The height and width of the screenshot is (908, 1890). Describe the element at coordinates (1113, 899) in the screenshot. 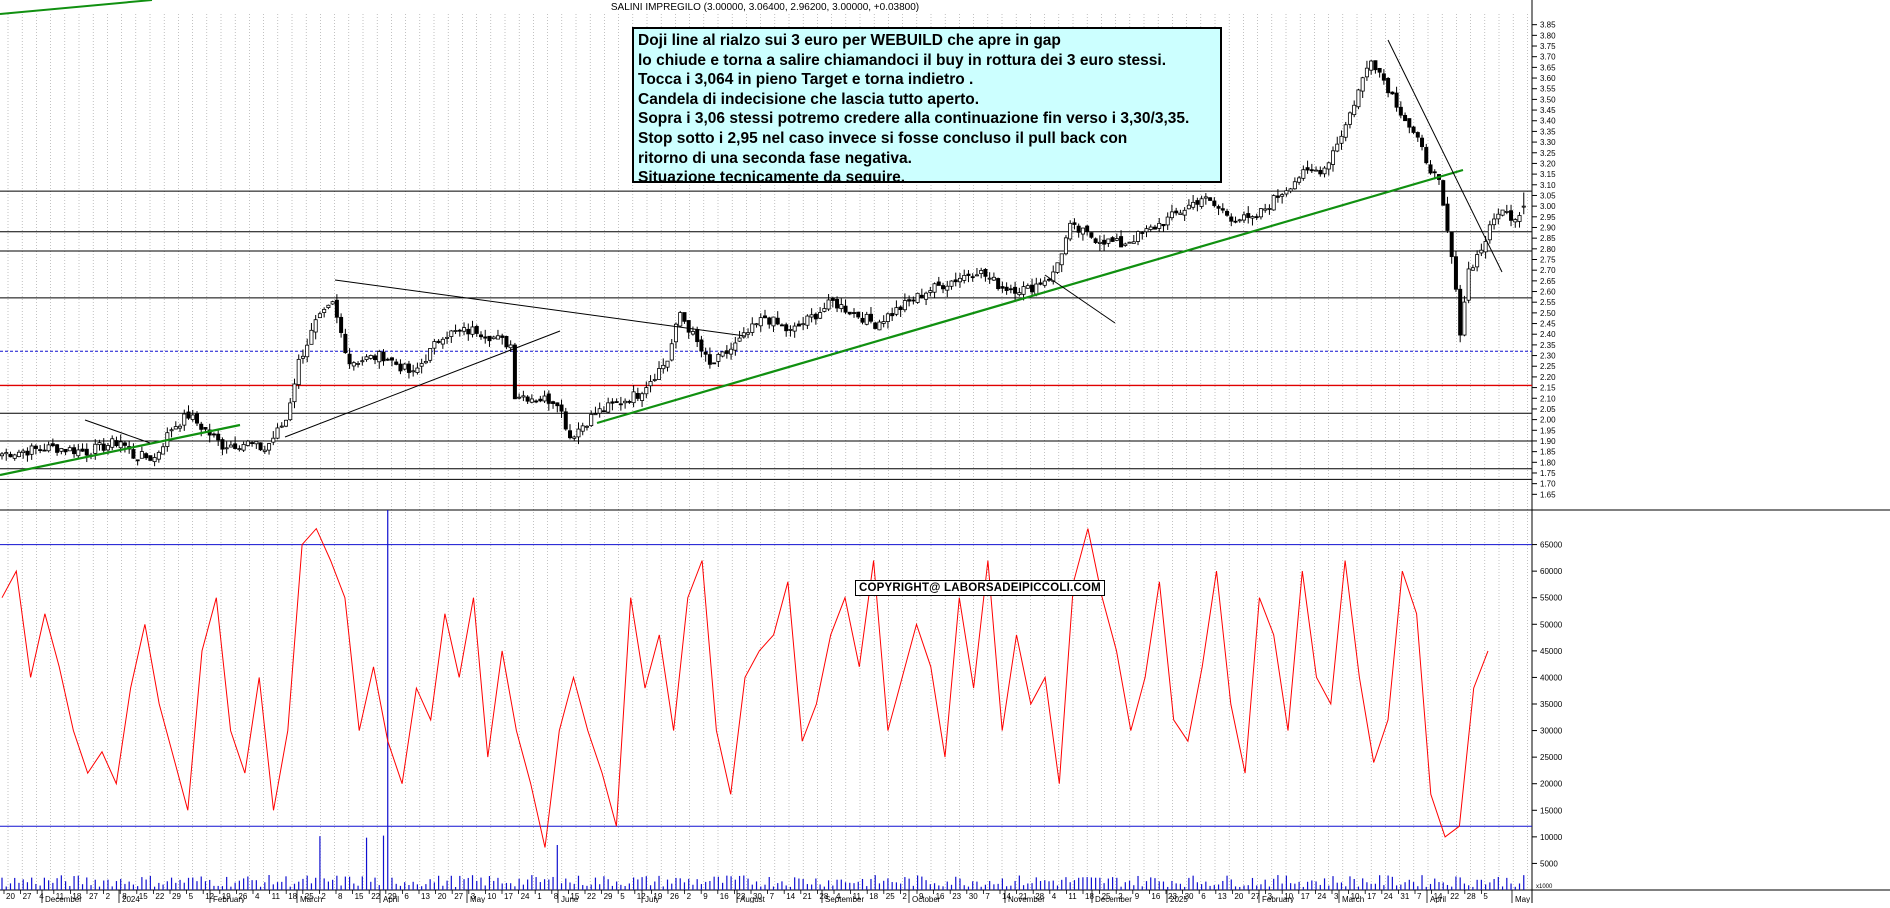

I see `x-month-label: December` at that location.